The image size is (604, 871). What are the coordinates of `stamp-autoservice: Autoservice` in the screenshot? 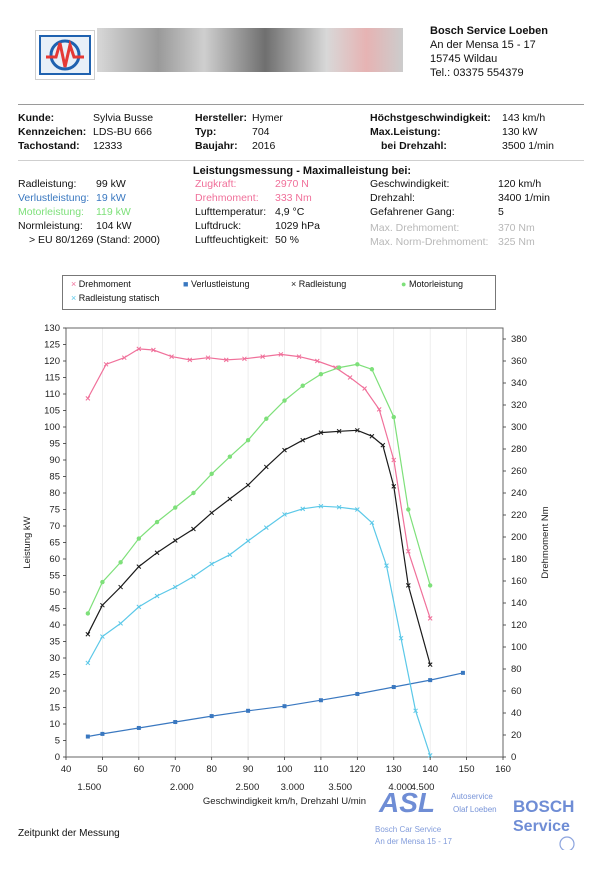 It's located at (472, 796).